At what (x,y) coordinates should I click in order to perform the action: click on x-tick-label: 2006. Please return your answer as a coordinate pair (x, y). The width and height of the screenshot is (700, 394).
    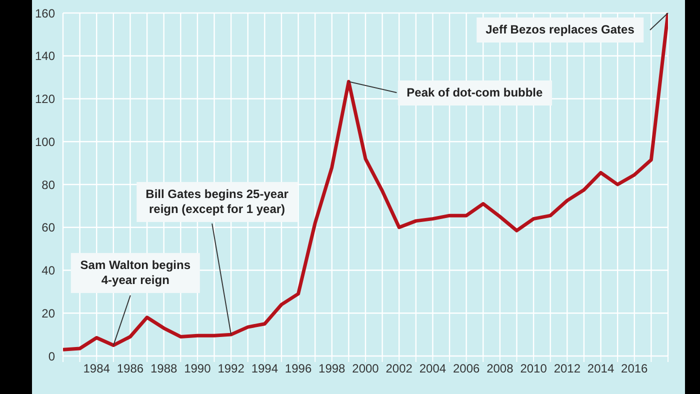
    Looking at the image, I should click on (466, 369).